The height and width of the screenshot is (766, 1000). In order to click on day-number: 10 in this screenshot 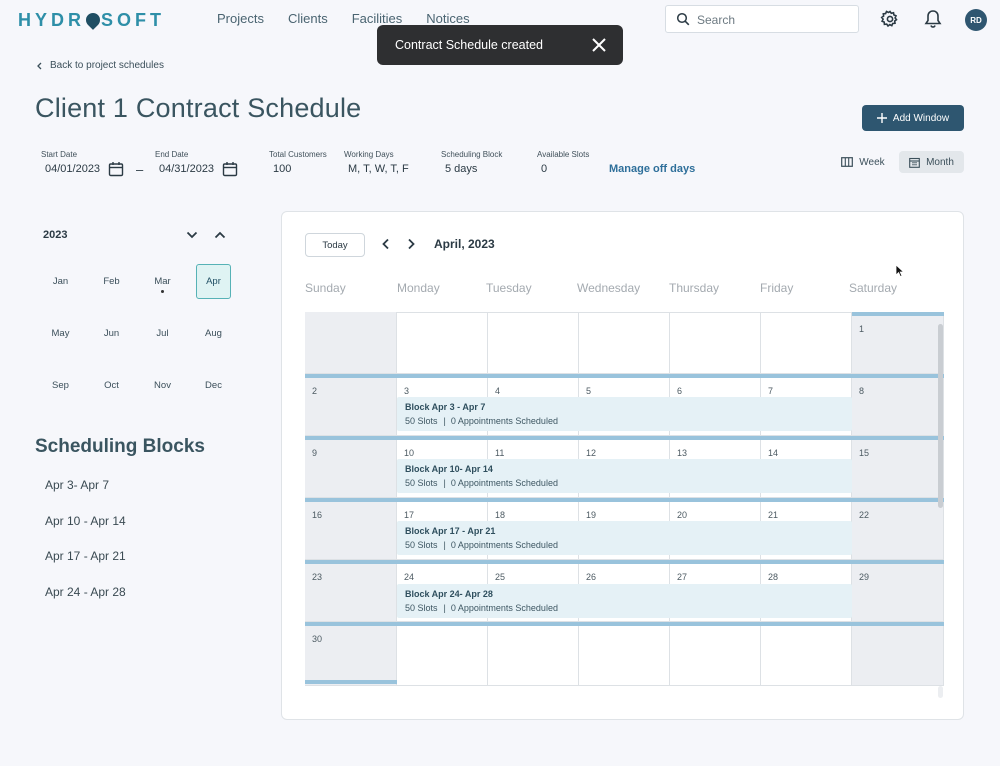, I will do `click(409, 453)`.